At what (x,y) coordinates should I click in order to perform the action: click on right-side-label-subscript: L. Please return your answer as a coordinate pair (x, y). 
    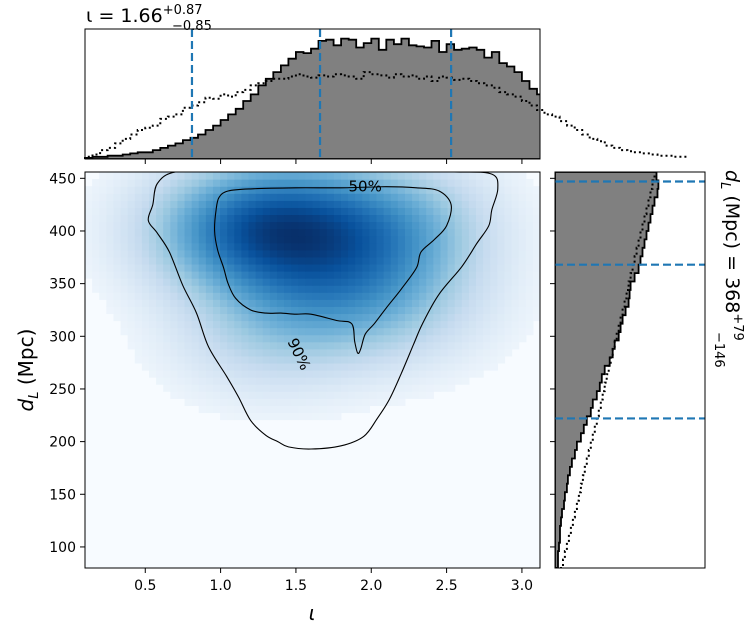
    Looking at the image, I should click on (724, 185).